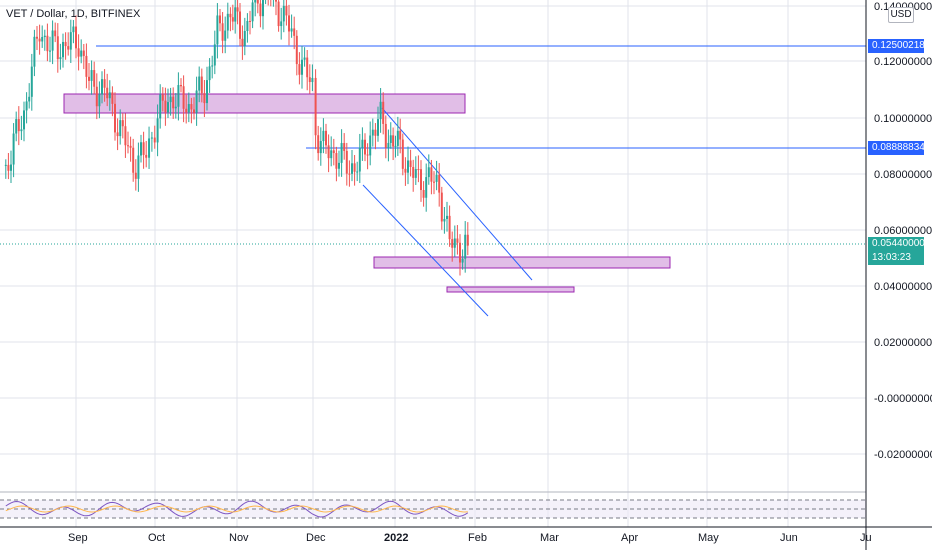 Image resolution: width=932 pixels, height=550 pixels. What do you see at coordinates (78, 538) in the screenshot?
I see `time-tick: Sep` at bounding box center [78, 538].